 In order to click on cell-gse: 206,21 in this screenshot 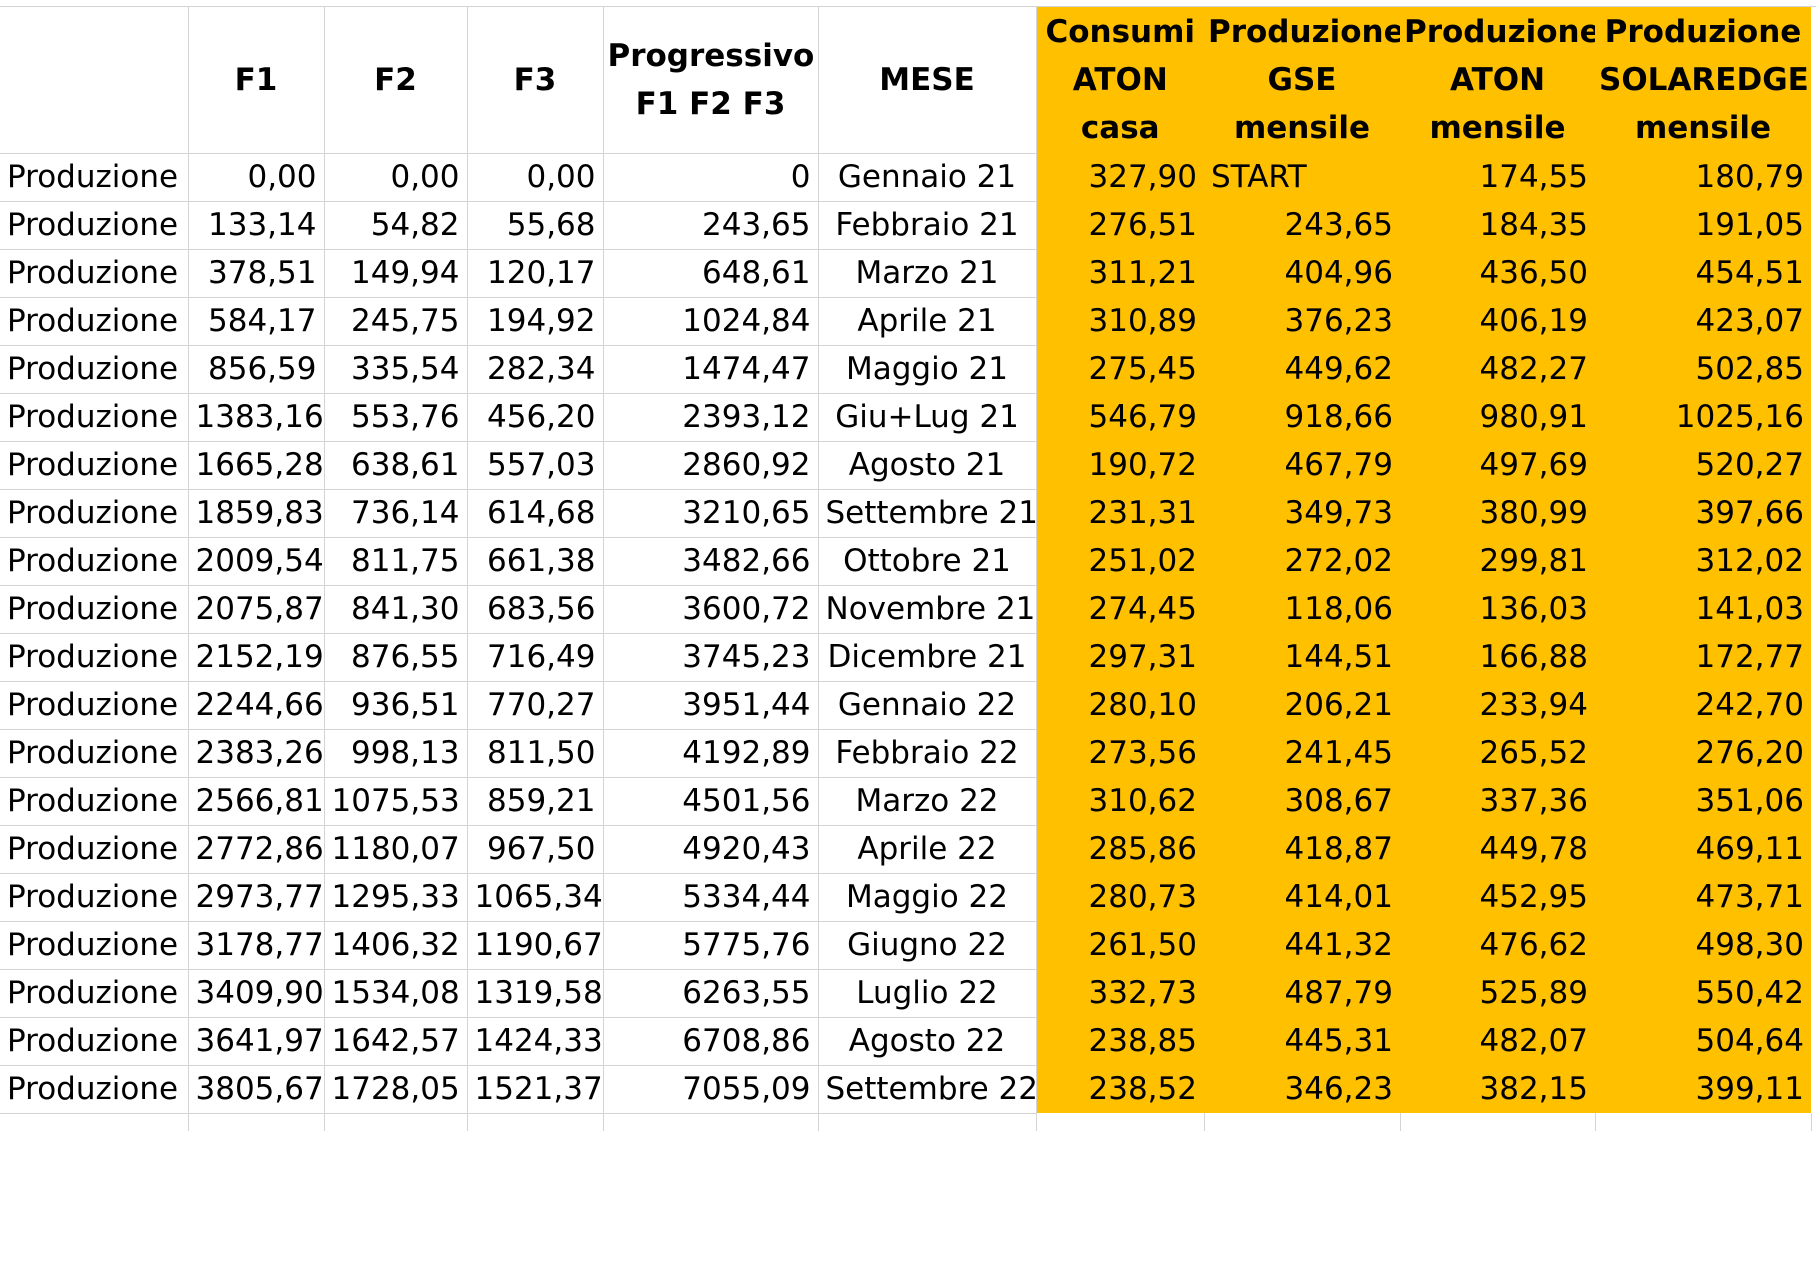, I will do `click(1302, 705)`.